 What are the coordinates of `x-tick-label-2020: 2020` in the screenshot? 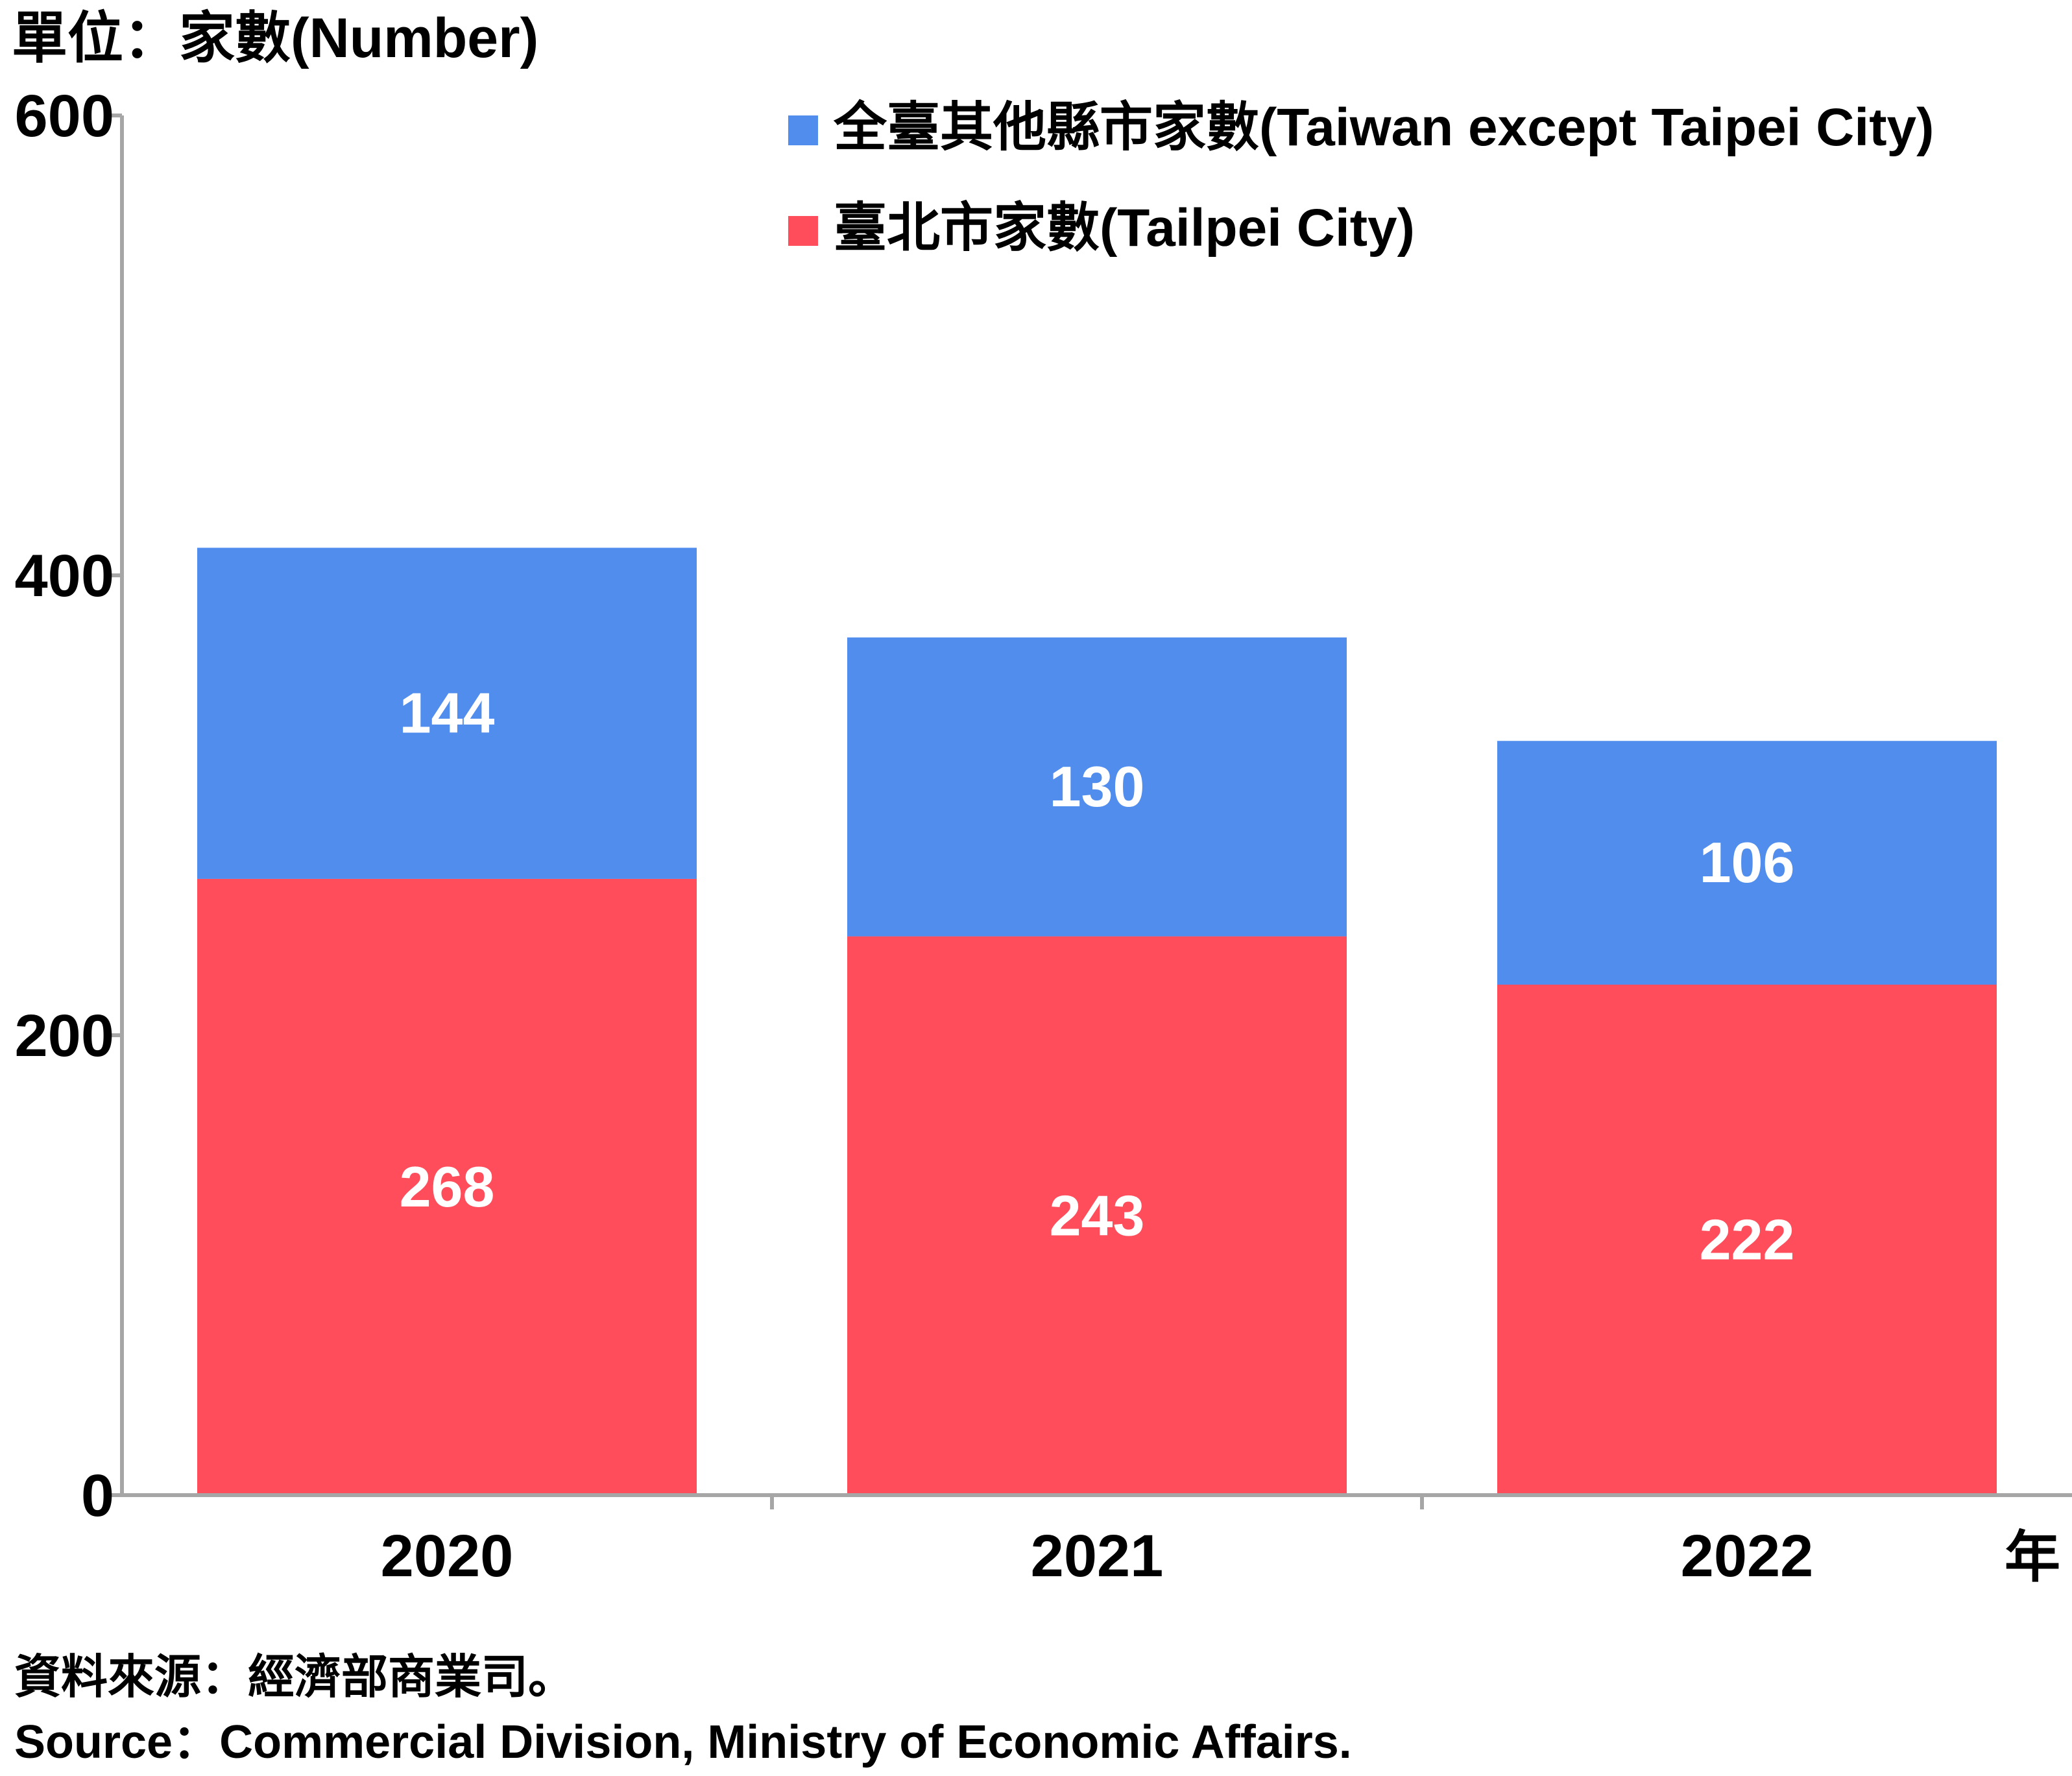 It's located at (447, 1556).